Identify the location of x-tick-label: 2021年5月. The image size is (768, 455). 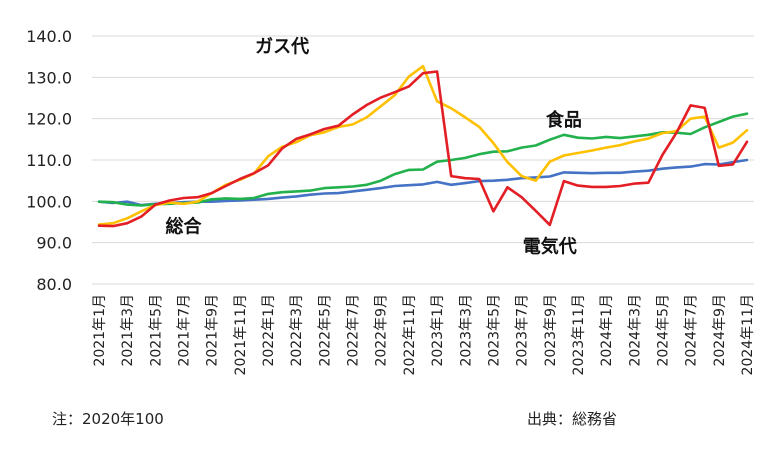
(156, 330).